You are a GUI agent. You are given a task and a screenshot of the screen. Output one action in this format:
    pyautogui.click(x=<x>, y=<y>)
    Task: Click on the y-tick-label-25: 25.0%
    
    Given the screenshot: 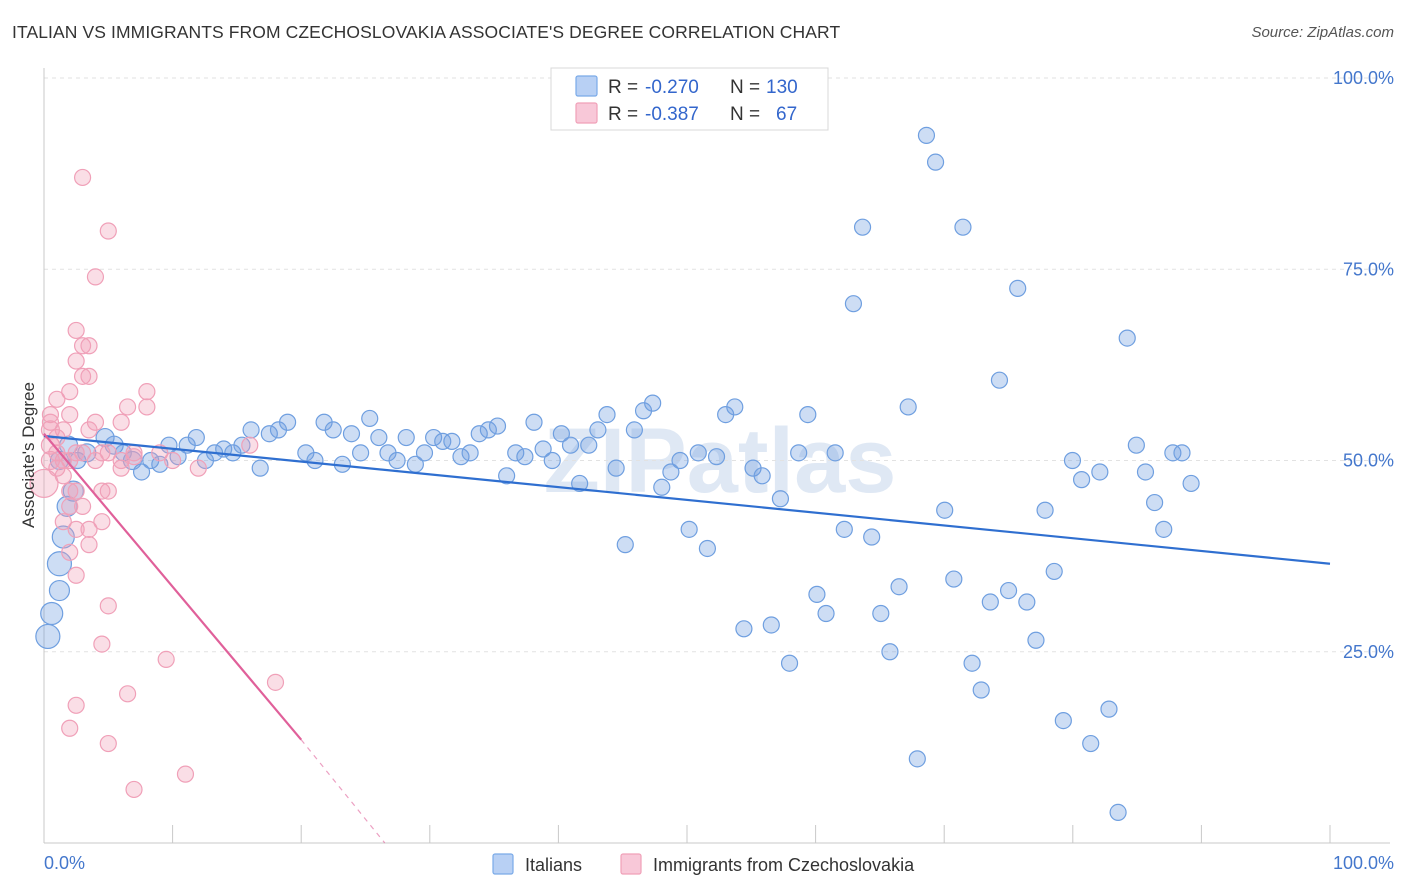 What is the action you would take?
    pyautogui.click(x=1368, y=652)
    